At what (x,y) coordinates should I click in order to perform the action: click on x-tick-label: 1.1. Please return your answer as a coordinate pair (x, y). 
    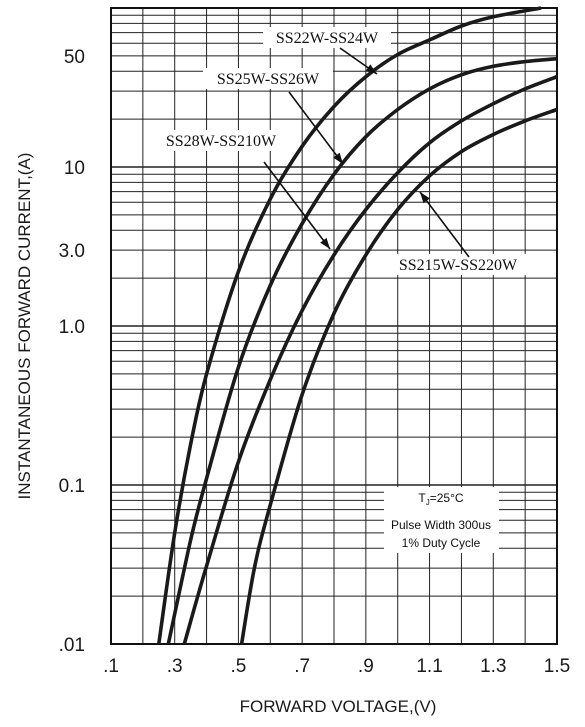
    Looking at the image, I should click on (429, 666).